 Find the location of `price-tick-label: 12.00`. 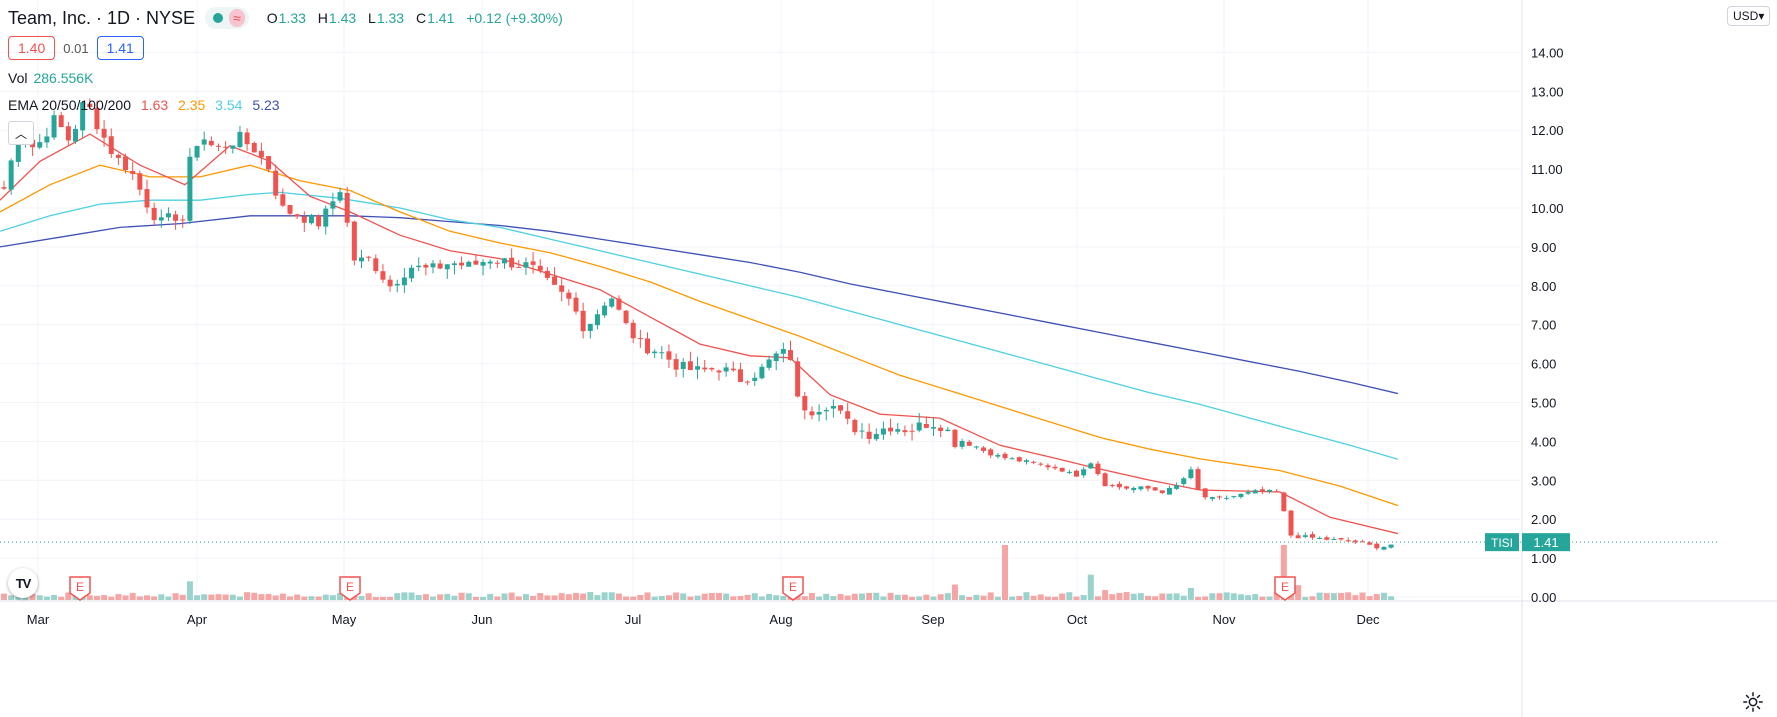

price-tick-label: 12.00 is located at coordinates (1547, 130).